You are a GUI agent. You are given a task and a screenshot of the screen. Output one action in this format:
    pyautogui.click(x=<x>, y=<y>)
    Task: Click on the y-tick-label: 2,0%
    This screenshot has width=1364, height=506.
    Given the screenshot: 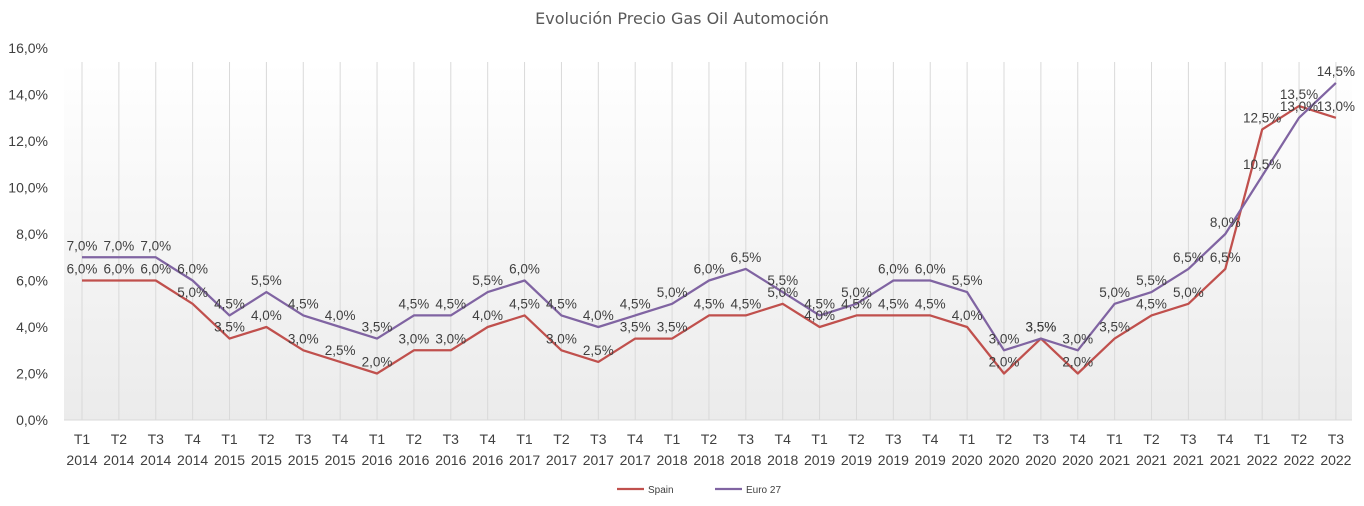 What is the action you would take?
    pyautogui.click(x=32, y=374)
    